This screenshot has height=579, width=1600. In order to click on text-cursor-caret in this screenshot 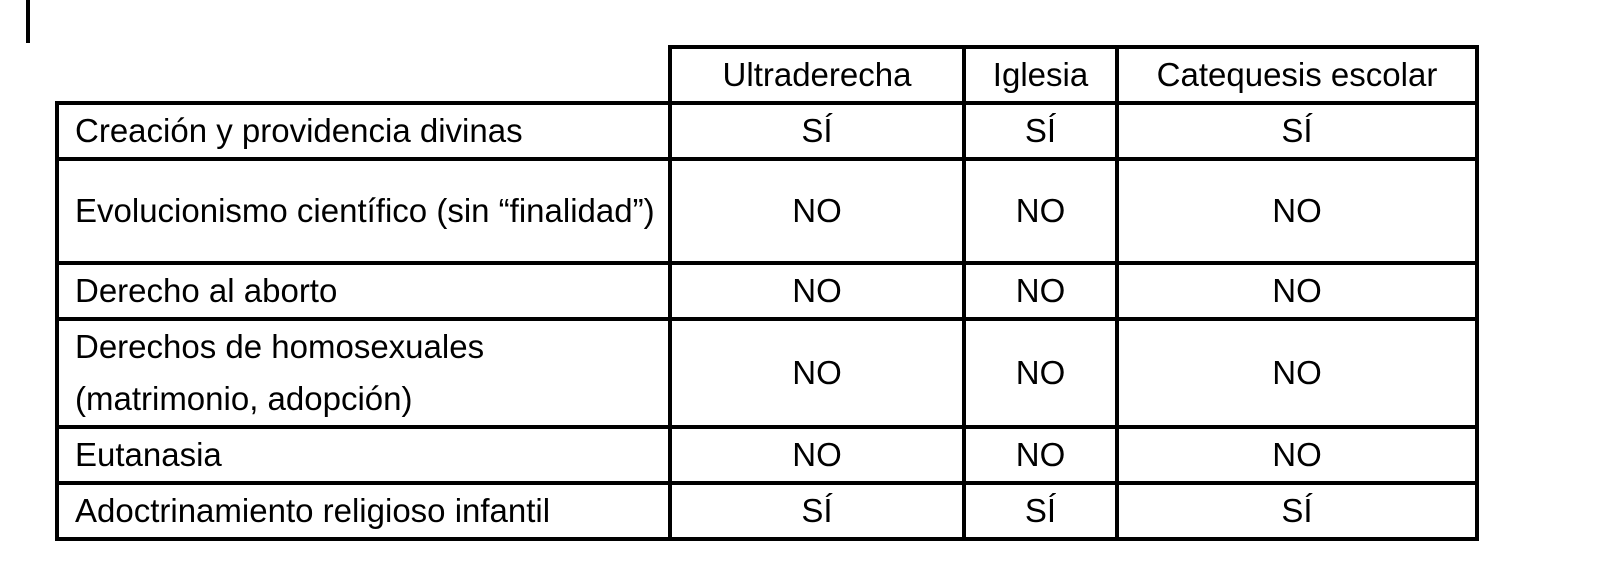, I will do `click(28, 21)`.